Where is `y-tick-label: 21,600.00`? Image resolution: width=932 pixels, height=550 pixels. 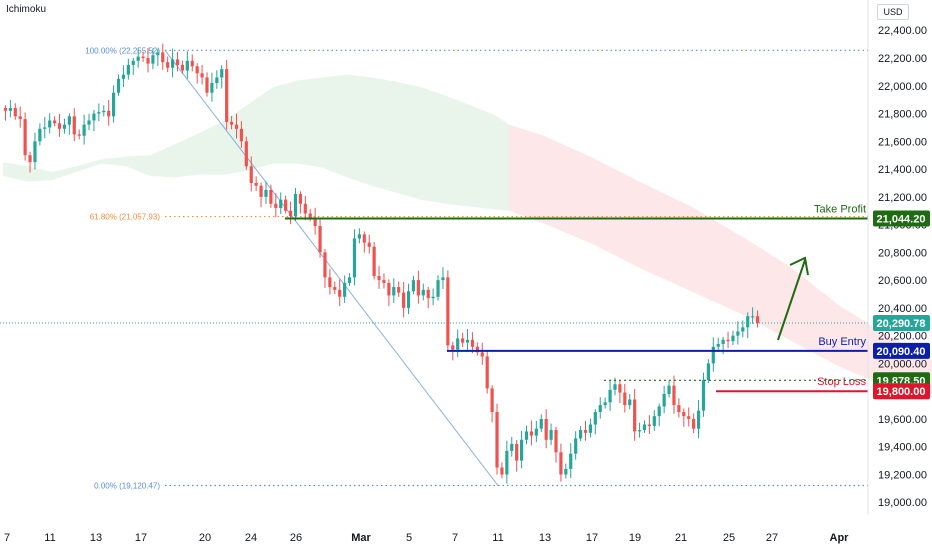 y-tick-label: 21,600.00 is located at coordinates (902, 142).